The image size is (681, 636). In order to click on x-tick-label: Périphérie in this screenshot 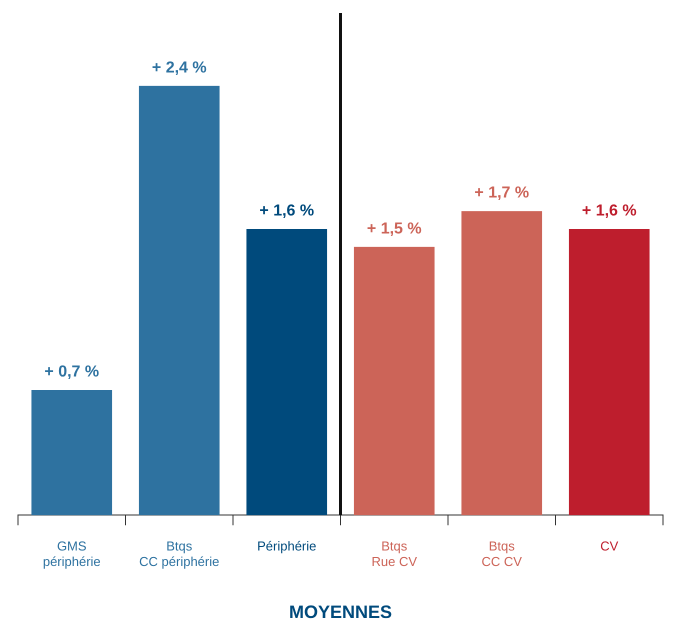, I will do `click(286, 546)`.